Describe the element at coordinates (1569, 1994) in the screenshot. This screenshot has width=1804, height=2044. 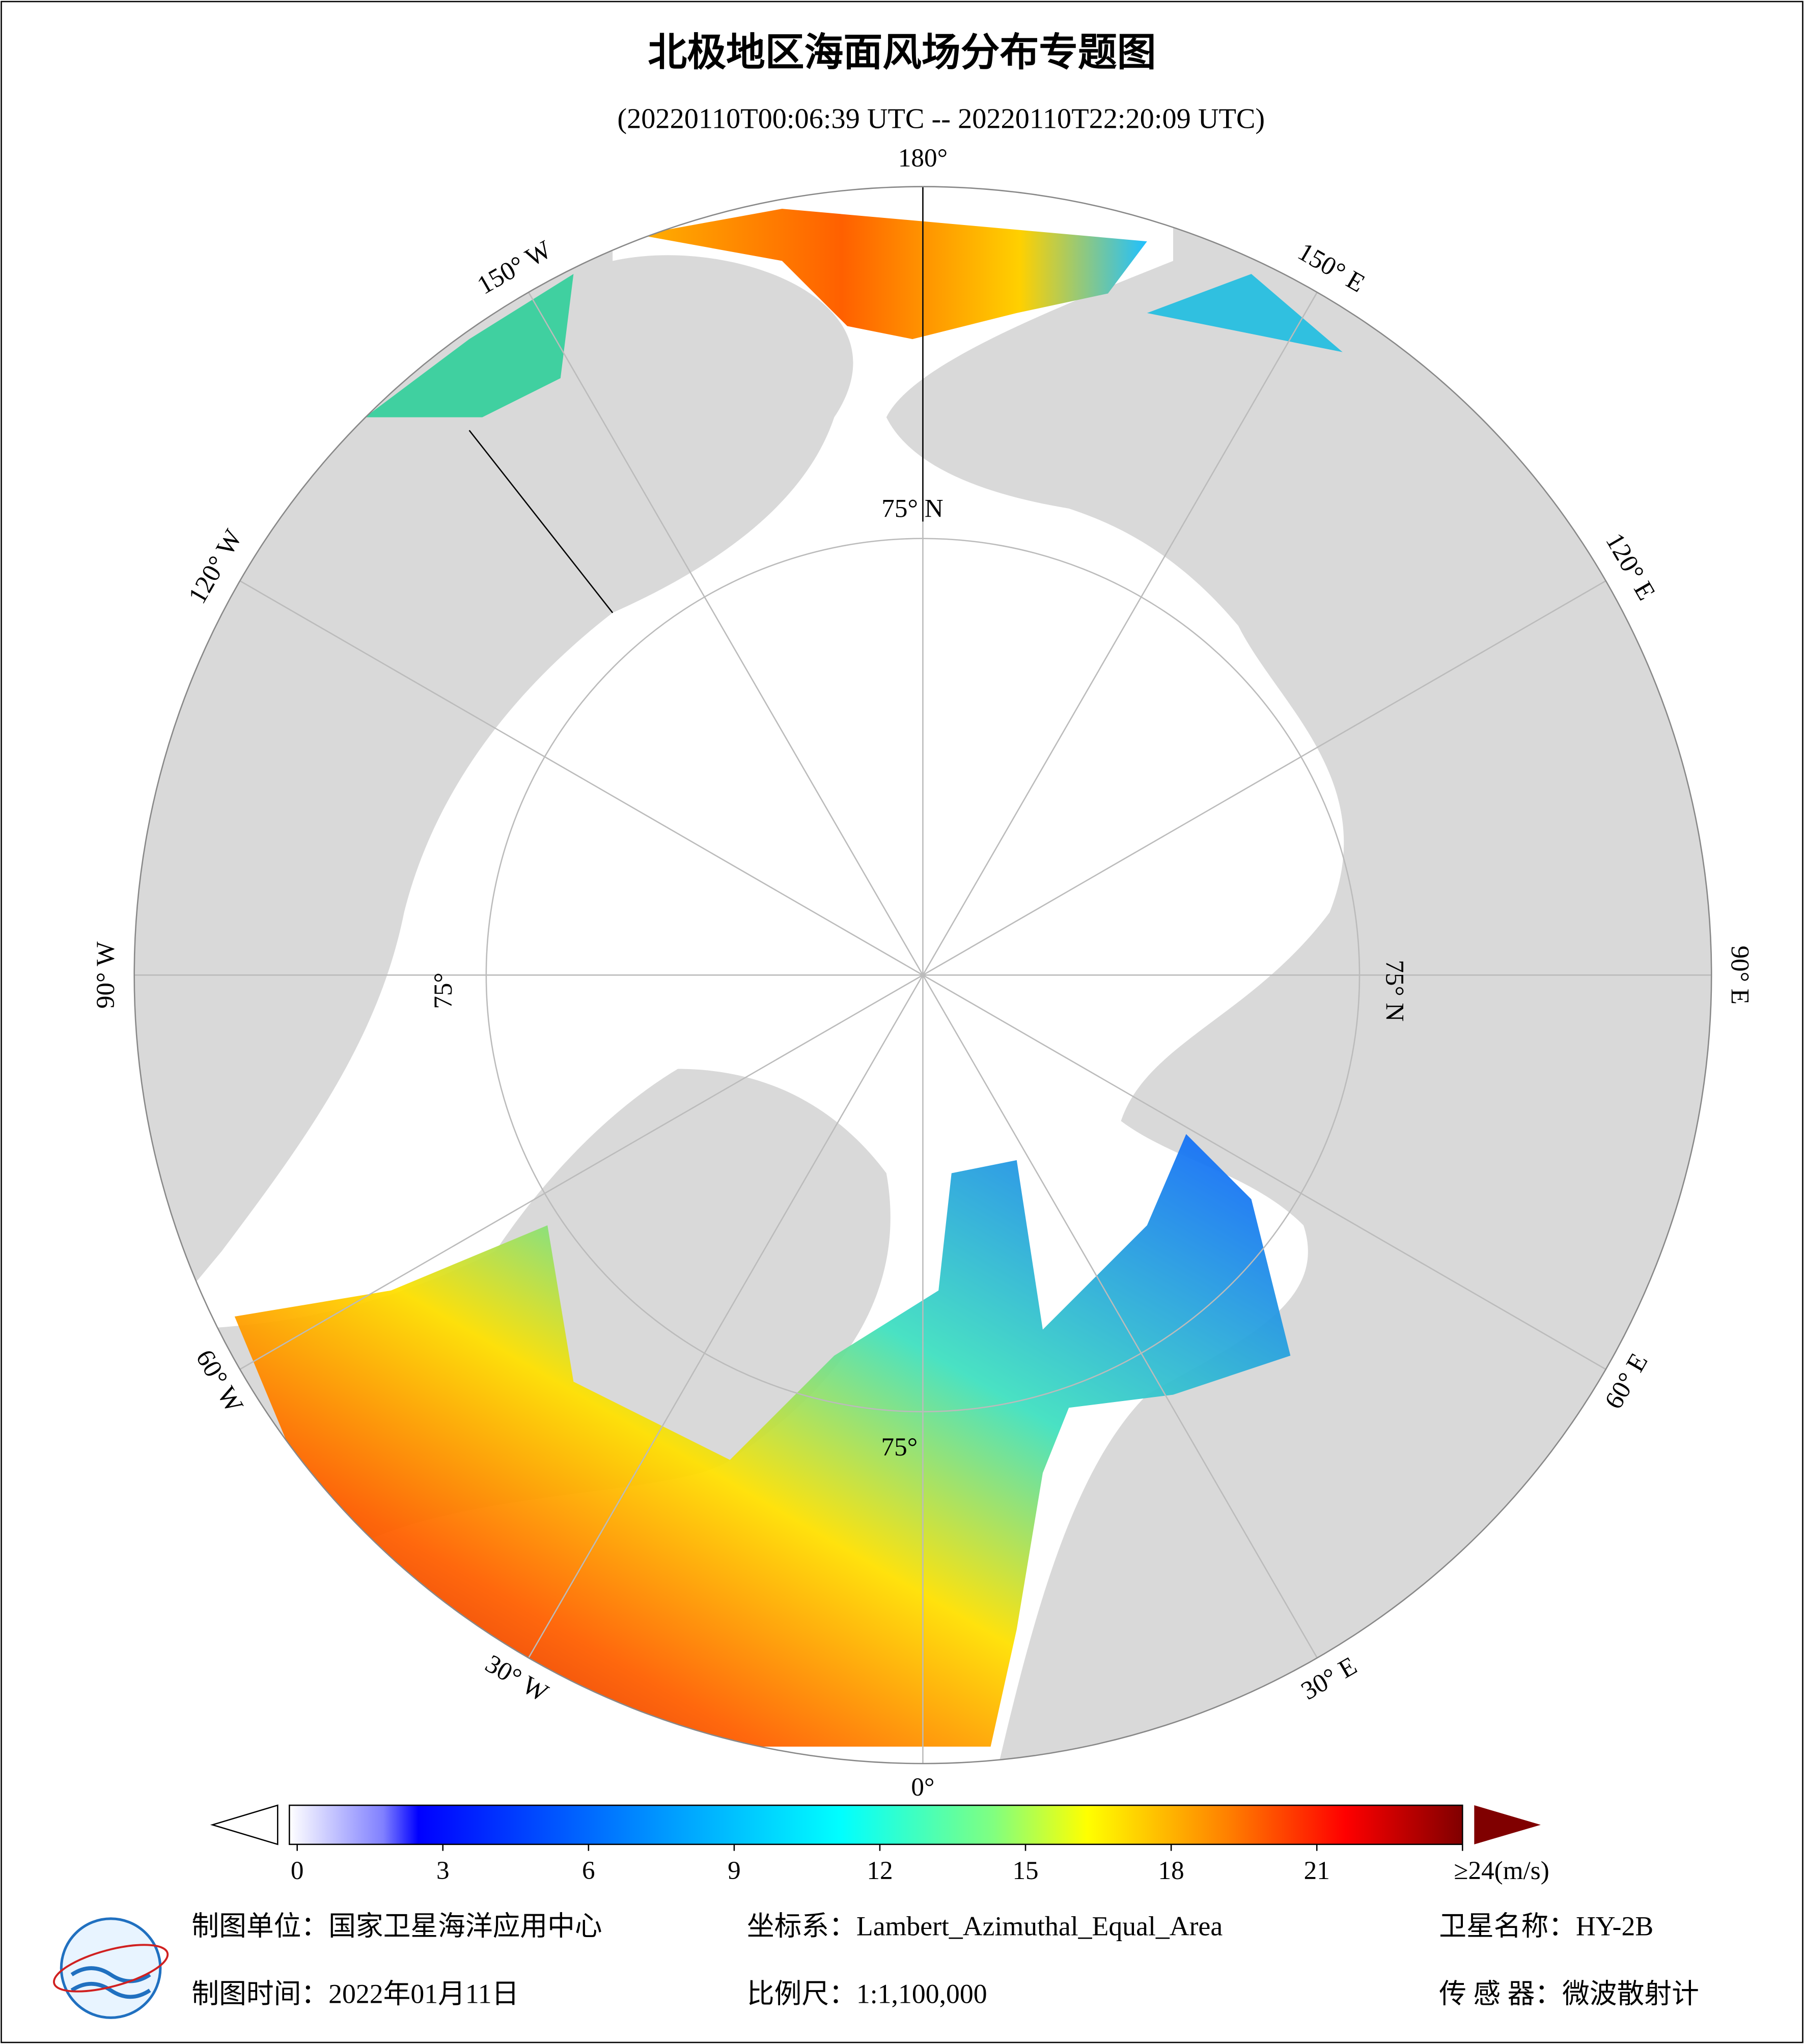
I see `footer-sensor: 传 感 器：微波散射计` at that location.